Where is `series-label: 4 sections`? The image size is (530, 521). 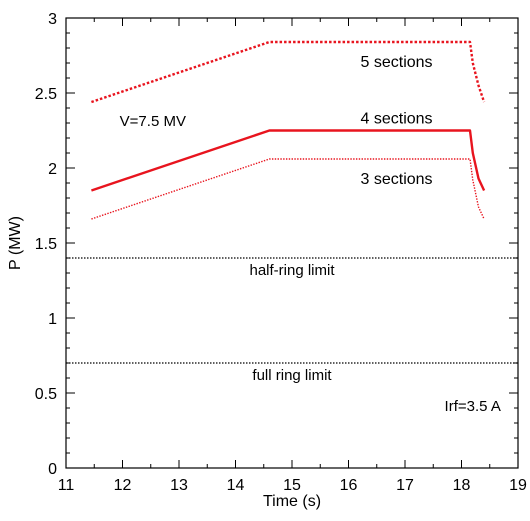
series-label: 4 sections is located at coordinates (397, 119).